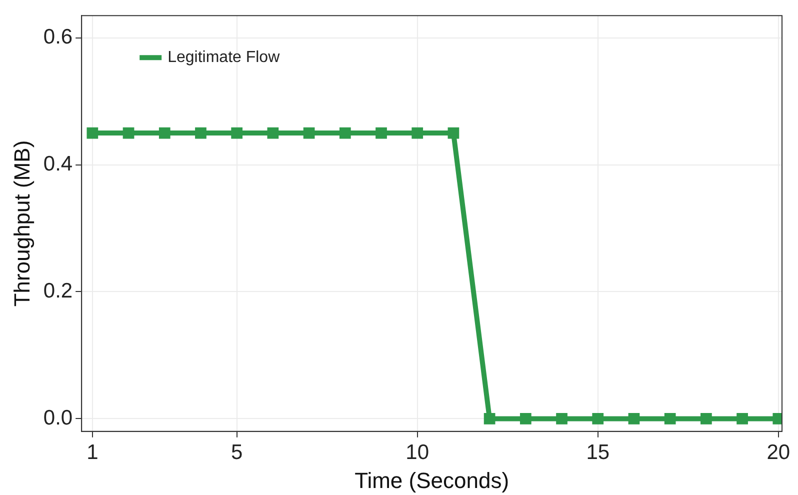  I want to click on x-tick-label: 1, so click(92, 452).